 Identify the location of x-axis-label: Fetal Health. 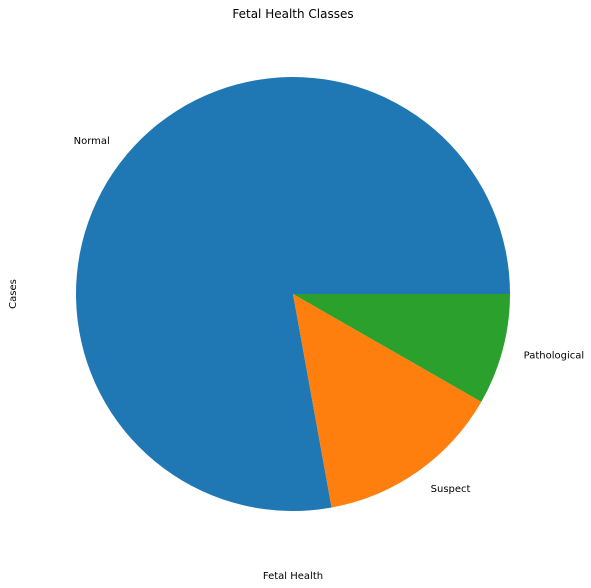
(293, 576).